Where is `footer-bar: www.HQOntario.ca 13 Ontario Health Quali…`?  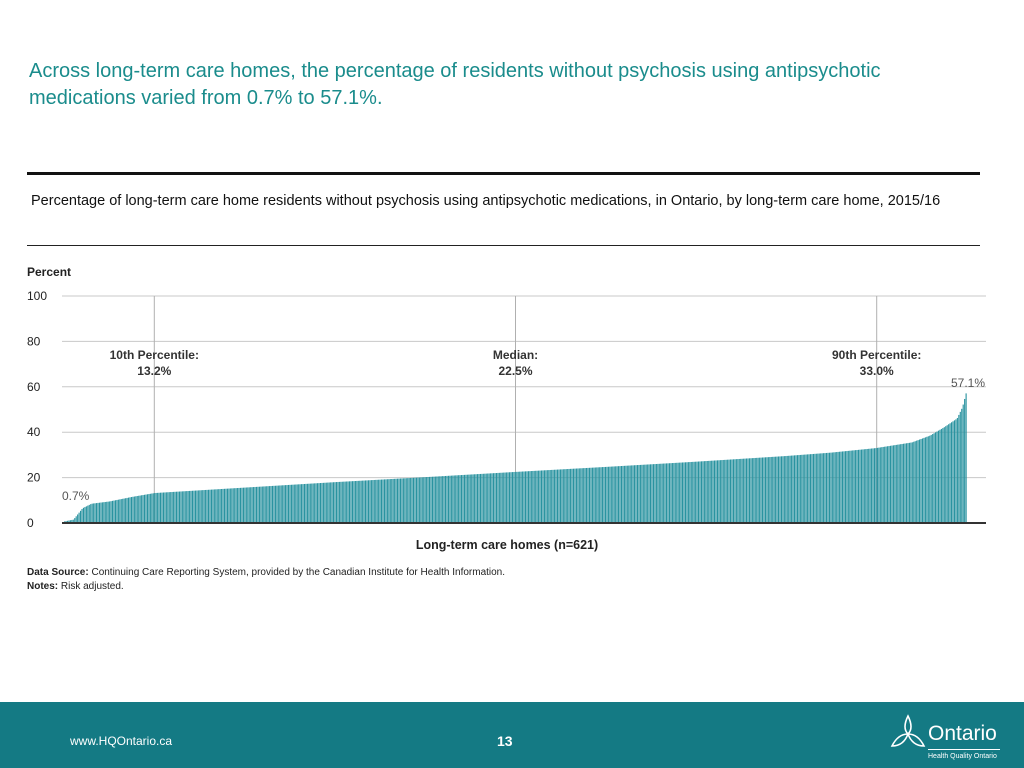
footer-bar: www.HQOntario.ca 13 Ontario Health Quali… is located at coordinates (512, 735).